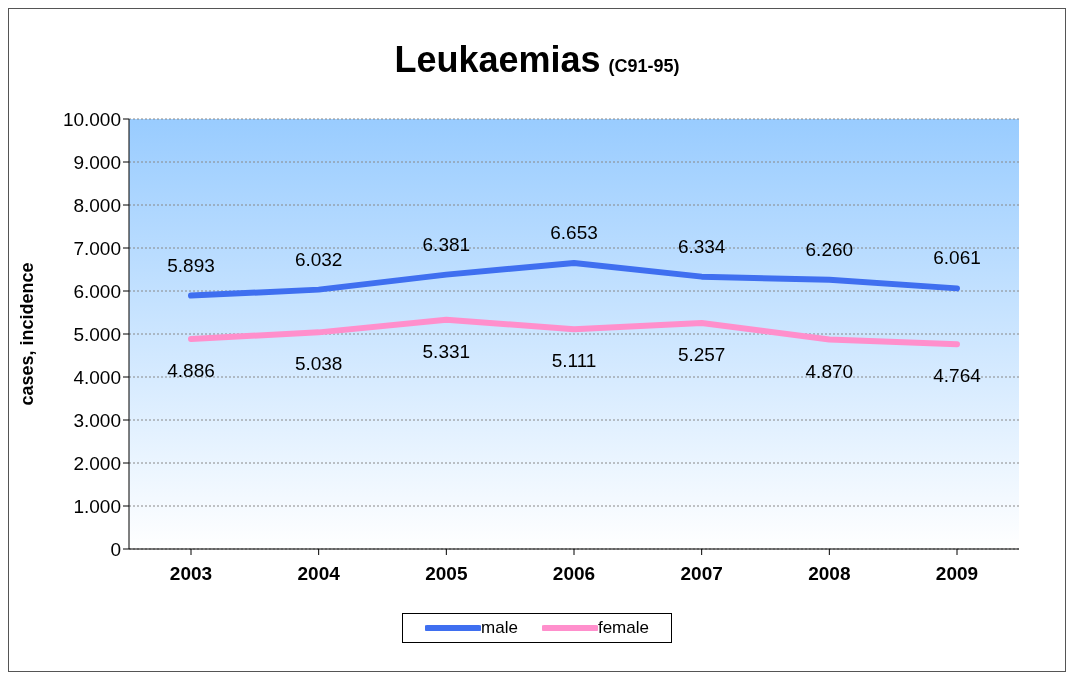 This screenshot has height=682, width=1076. I want to click on y-tick-label: 7.000, so click(97, 248).